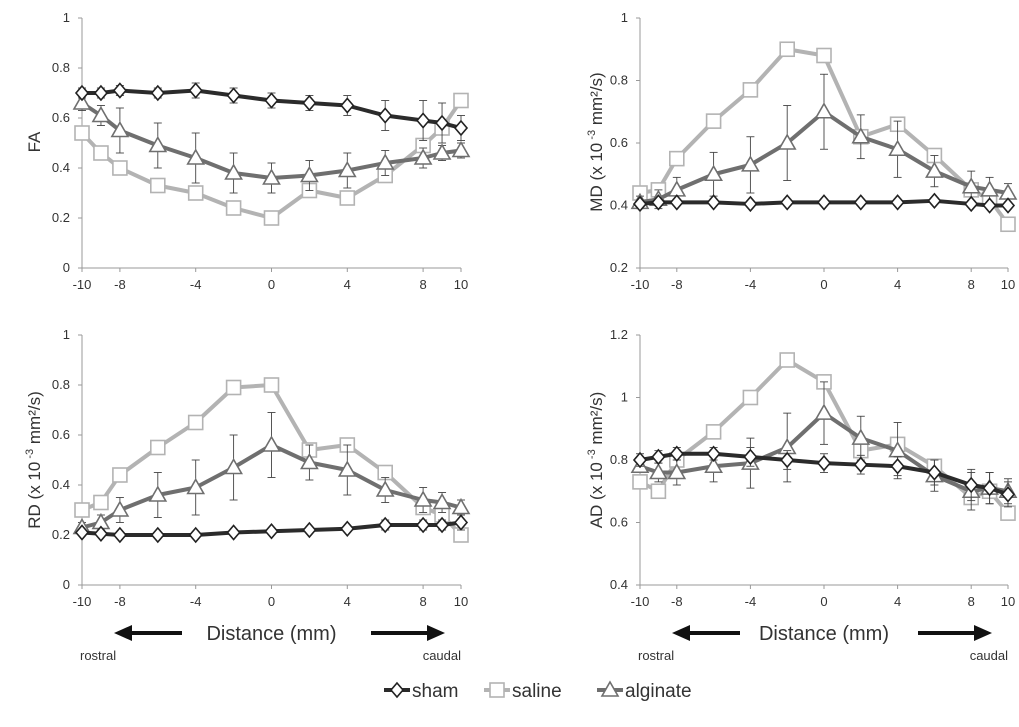 Image resolution: width=1019 pixels, height=727 pixels. I want to click on x-tick-label: -10, so click(82, 284).